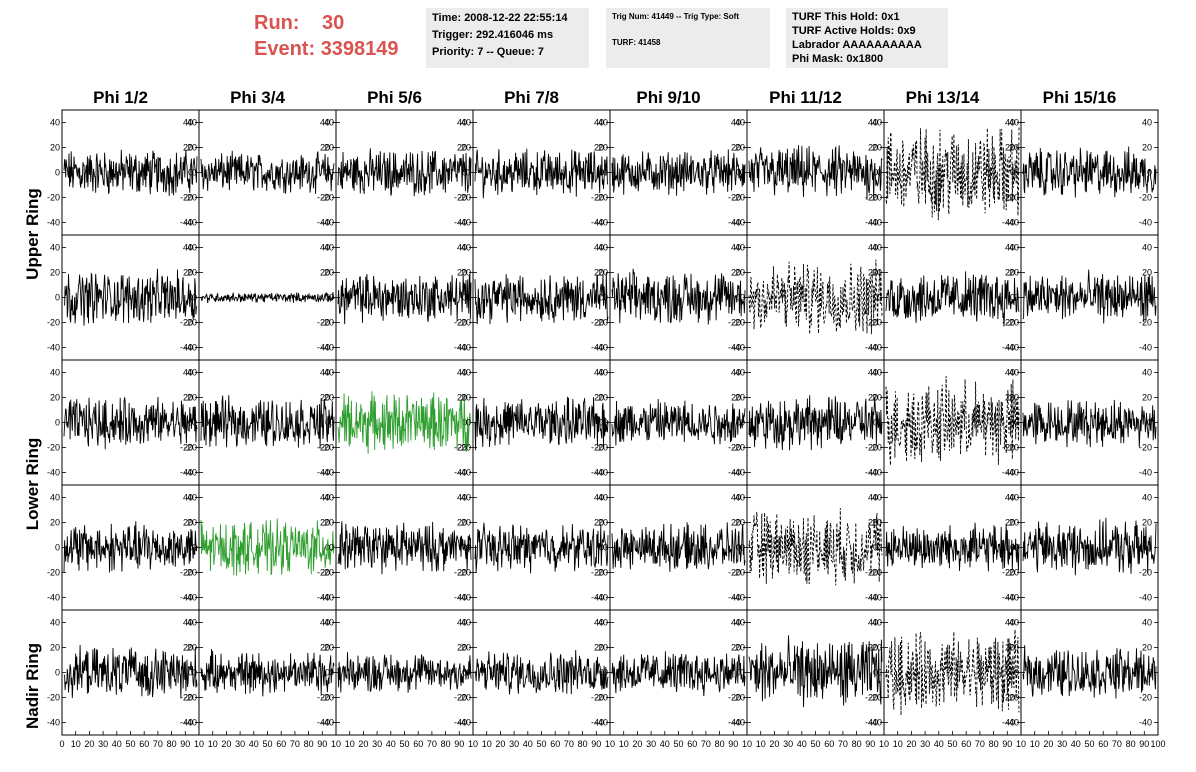  I want to click on priority-line: Priority: 7 -- Queue: 7, so click(488, 52).